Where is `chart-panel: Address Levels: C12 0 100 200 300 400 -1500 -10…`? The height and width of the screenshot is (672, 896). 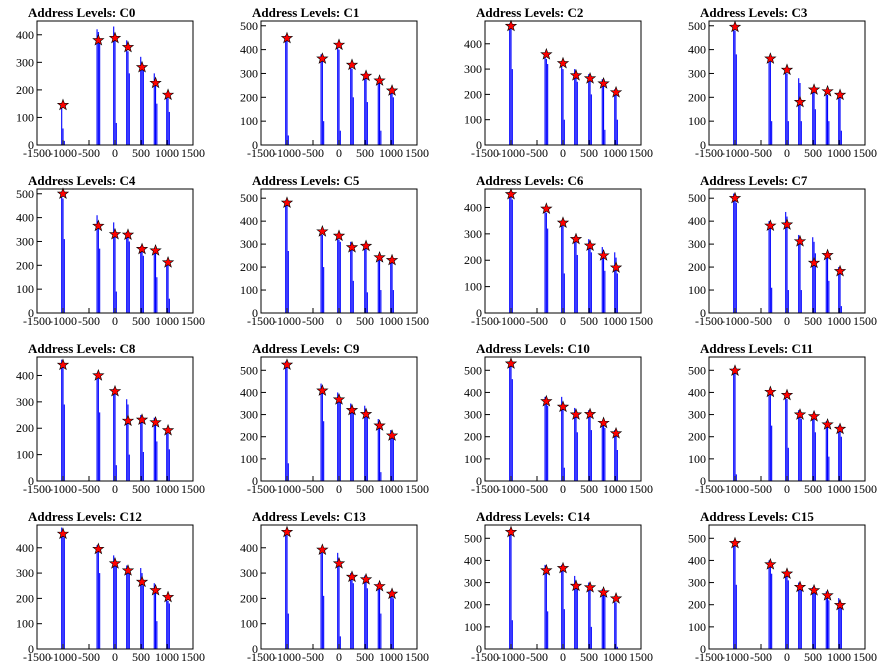 chart-panel: Address Levels: C12 0 100 200 300 400 -1500 -10… is located at coordinates (112, 588).